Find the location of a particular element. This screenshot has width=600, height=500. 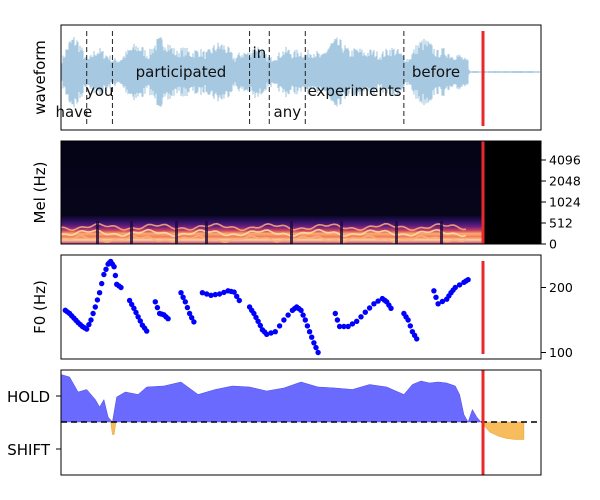

mel-ytick-label: 1024 is located at coordinates (565, 202).